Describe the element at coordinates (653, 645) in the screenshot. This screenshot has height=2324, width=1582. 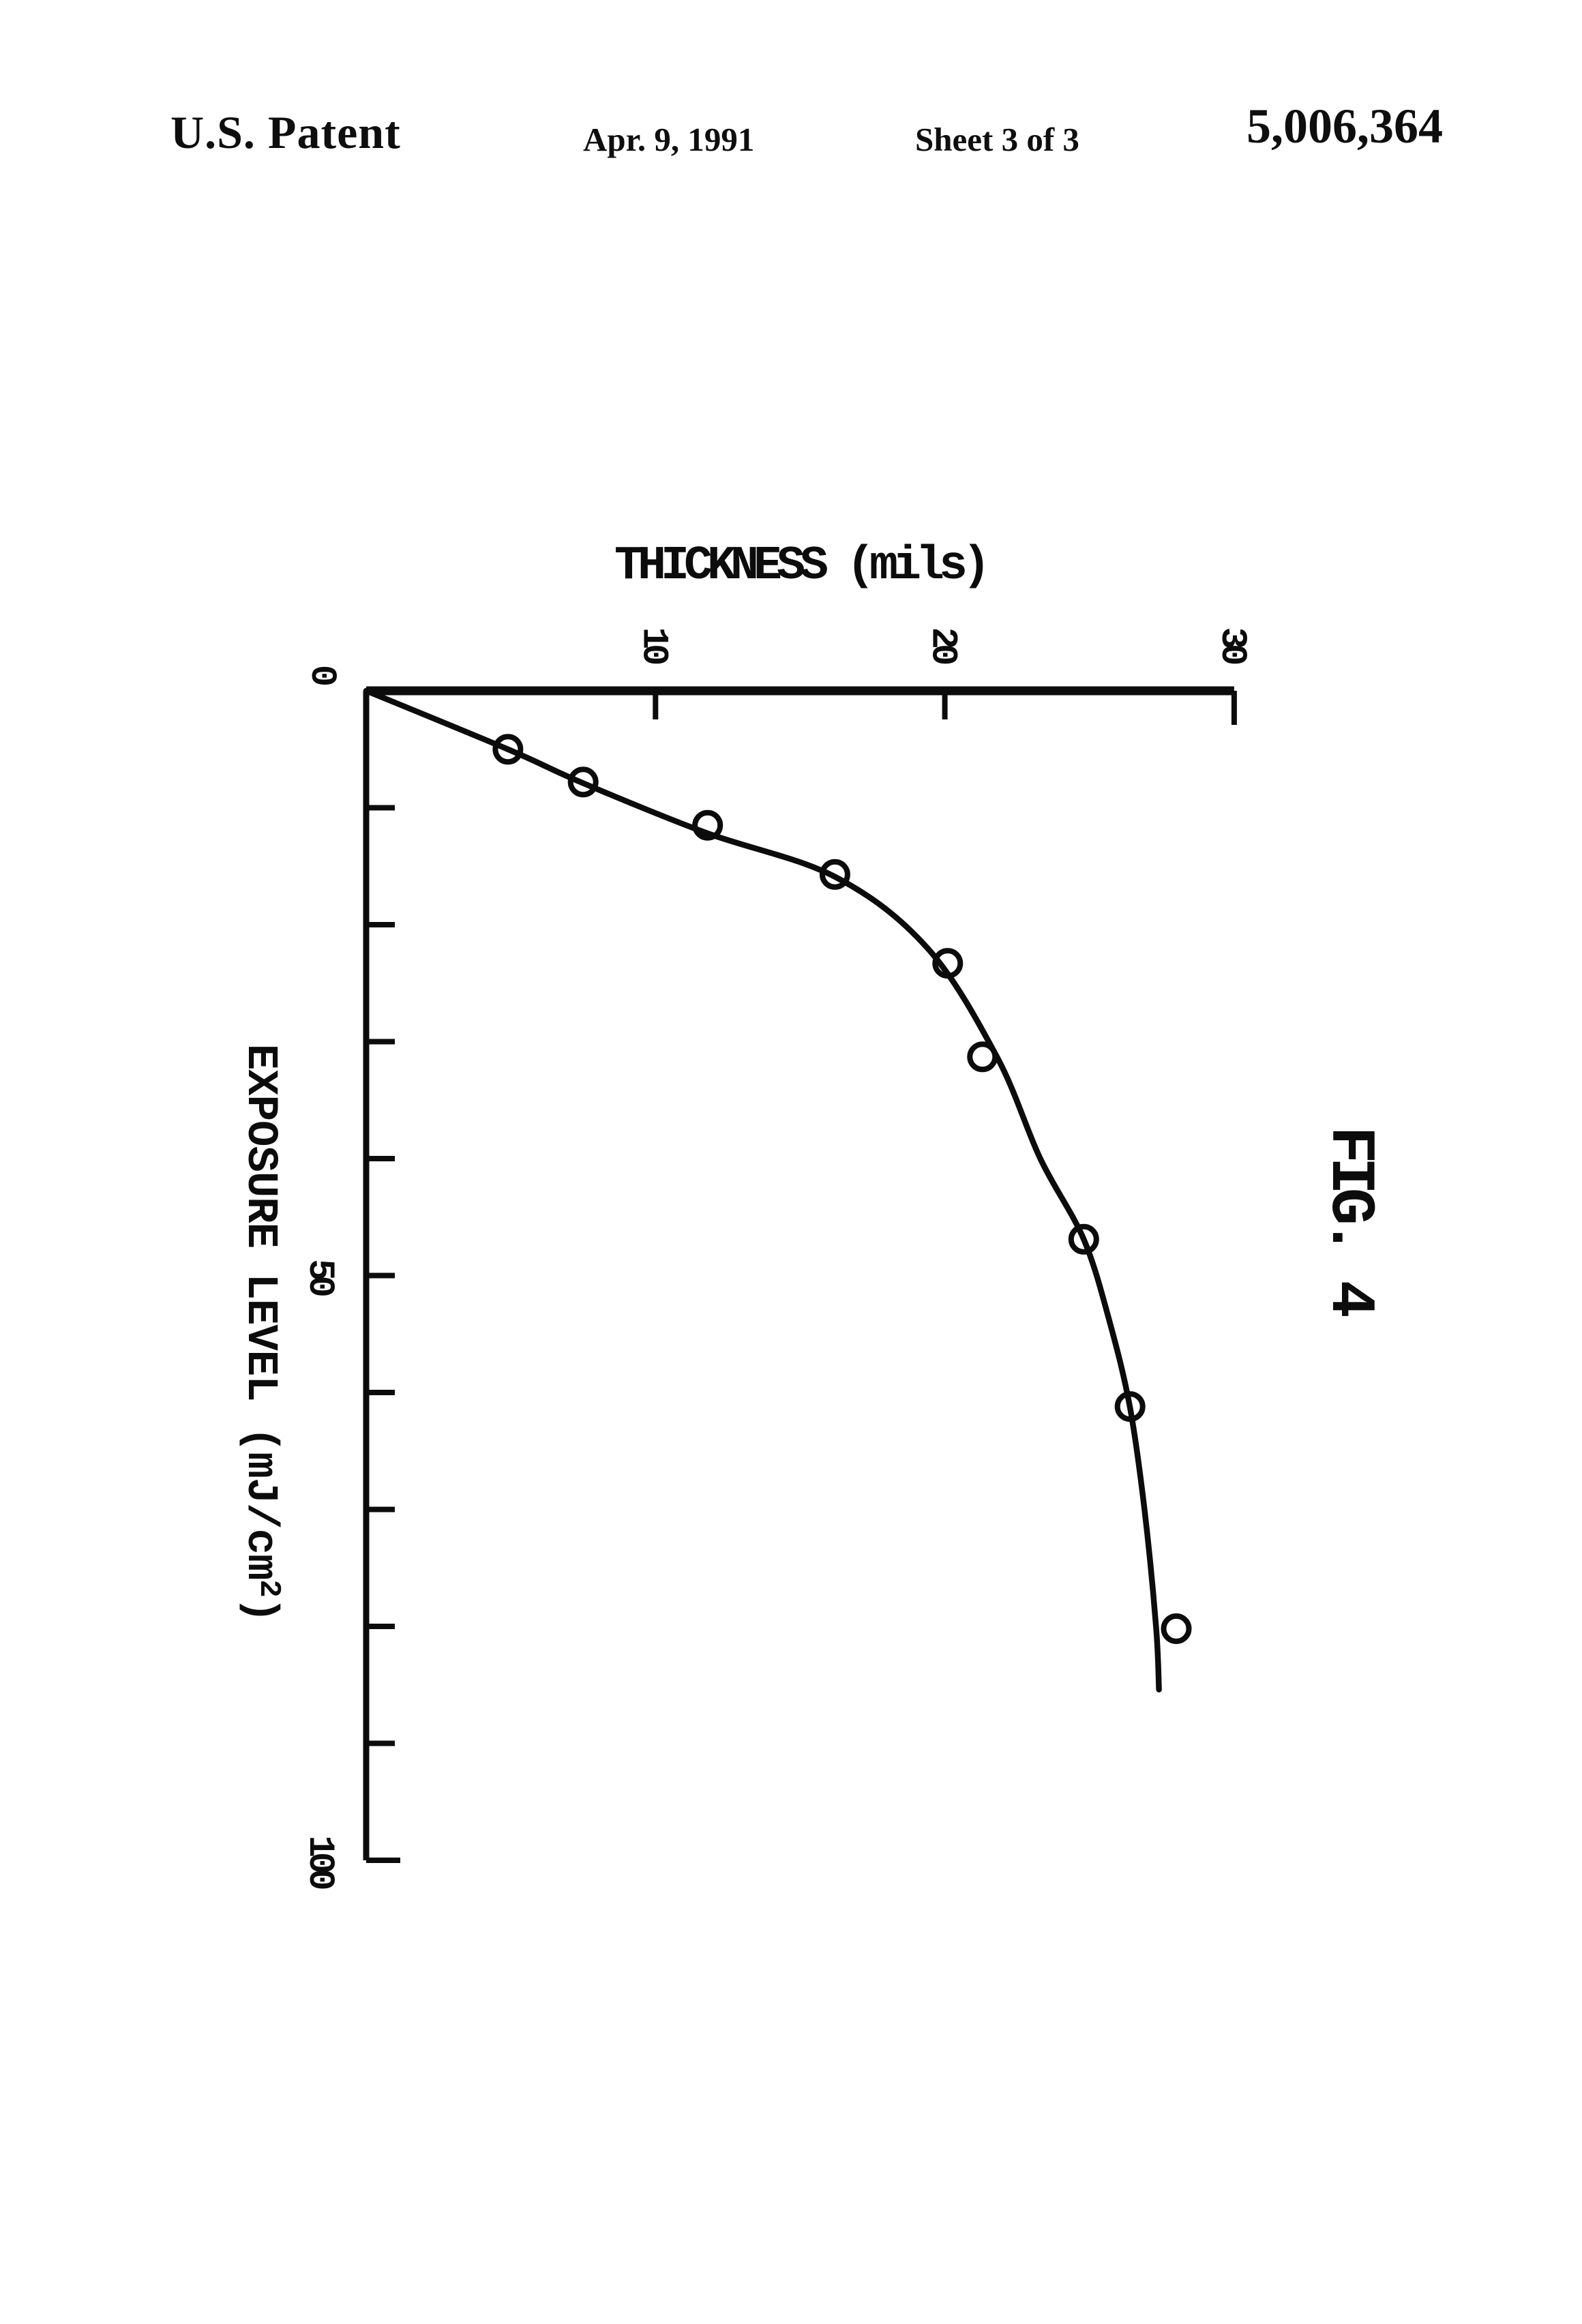
I see `thickness-tick-label: 10` at that location.